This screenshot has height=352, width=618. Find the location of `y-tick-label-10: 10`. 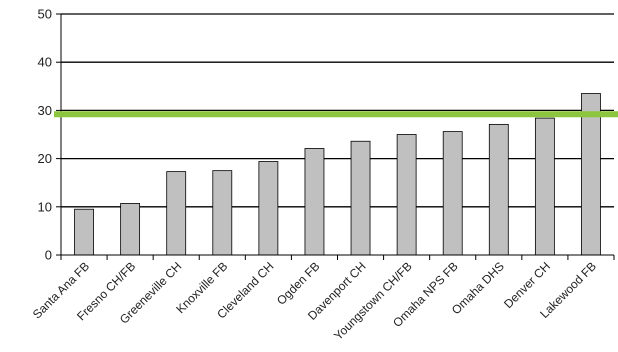

y-tick-label-10: 10 is located at coordinates (45, 206).